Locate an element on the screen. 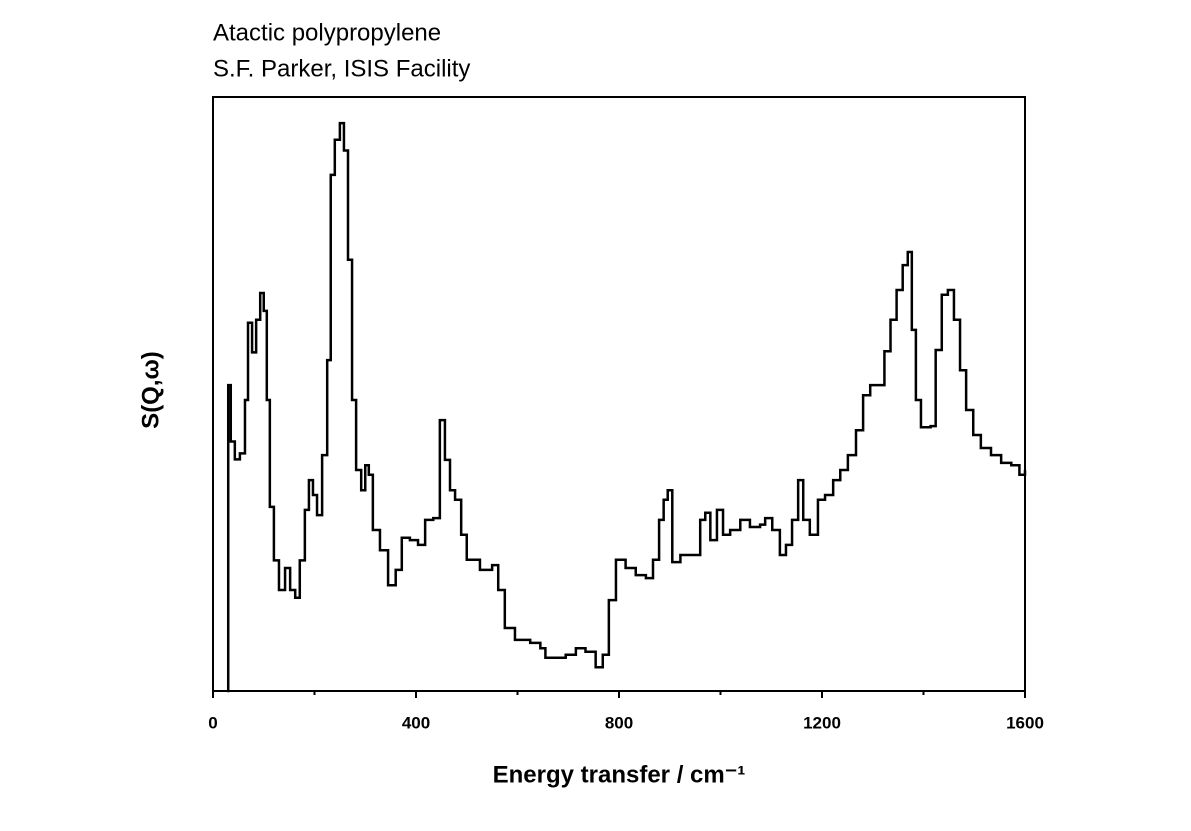  x-tick-label: 400 is located at coordinates (416, 722).